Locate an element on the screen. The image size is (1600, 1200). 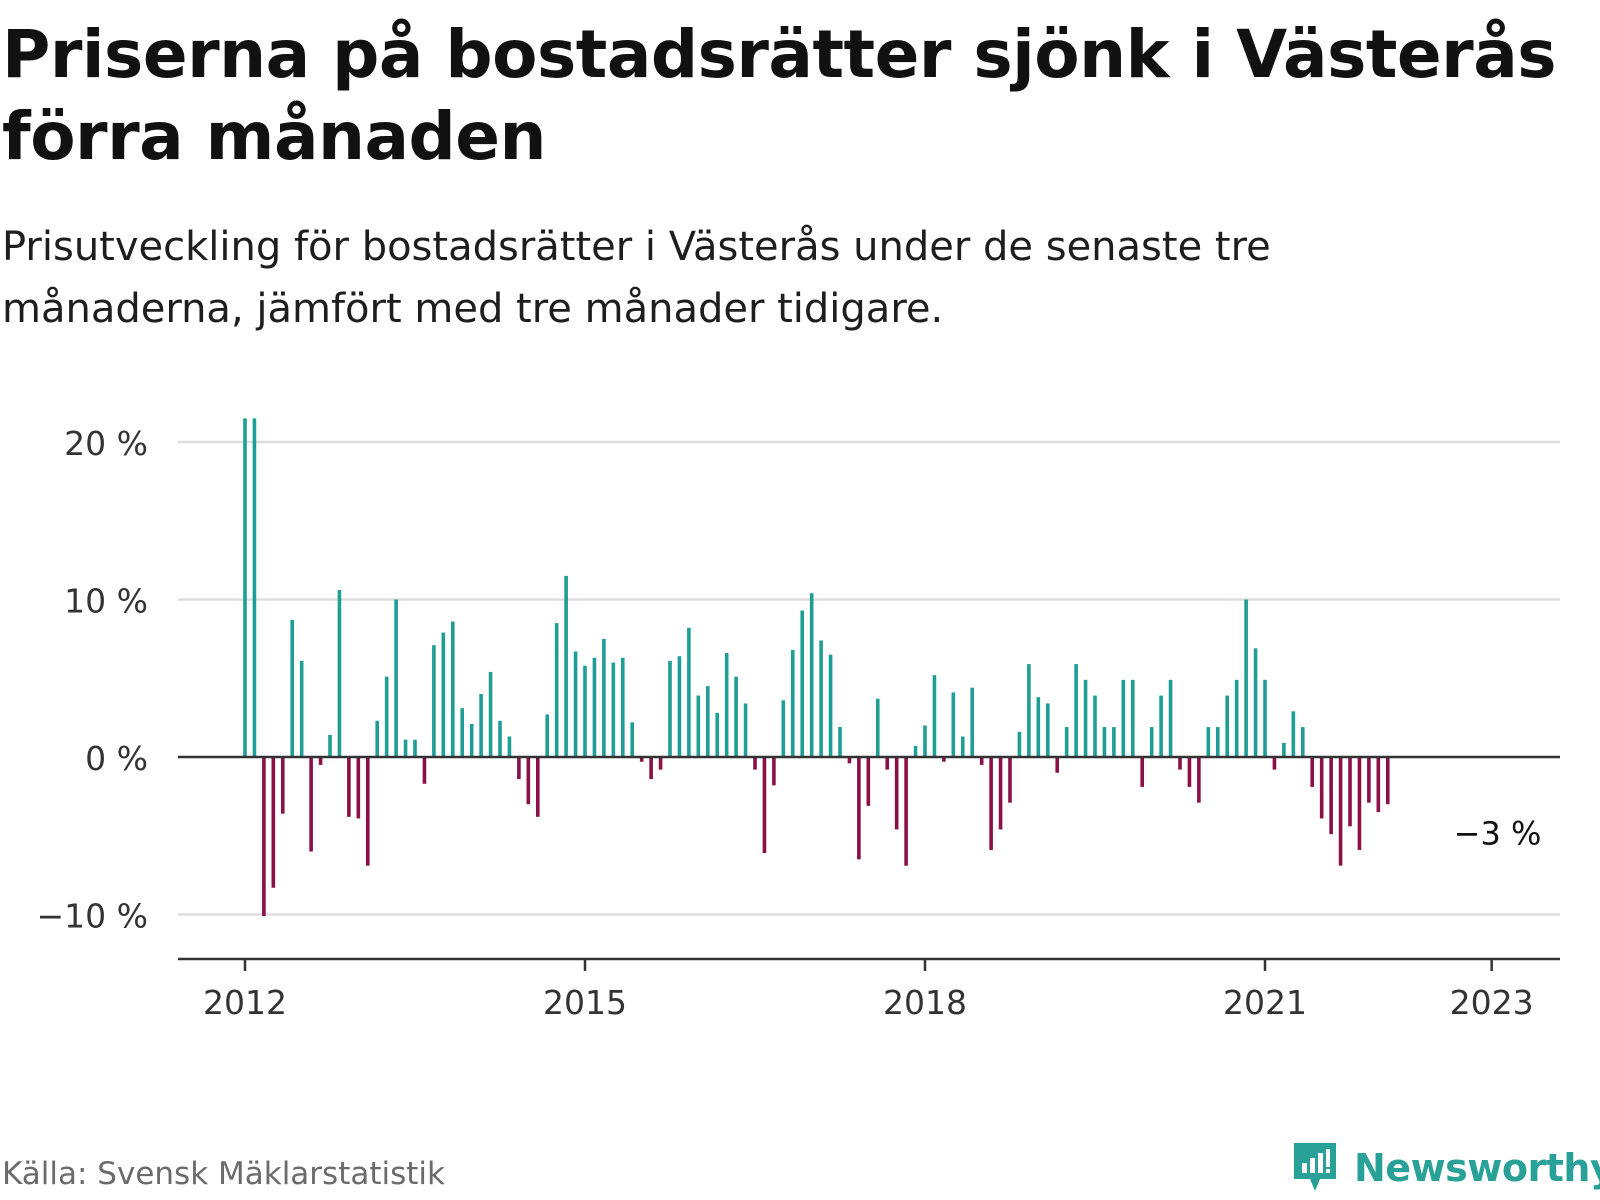
annotations: −3 % is located at coordinates (1498, 834).